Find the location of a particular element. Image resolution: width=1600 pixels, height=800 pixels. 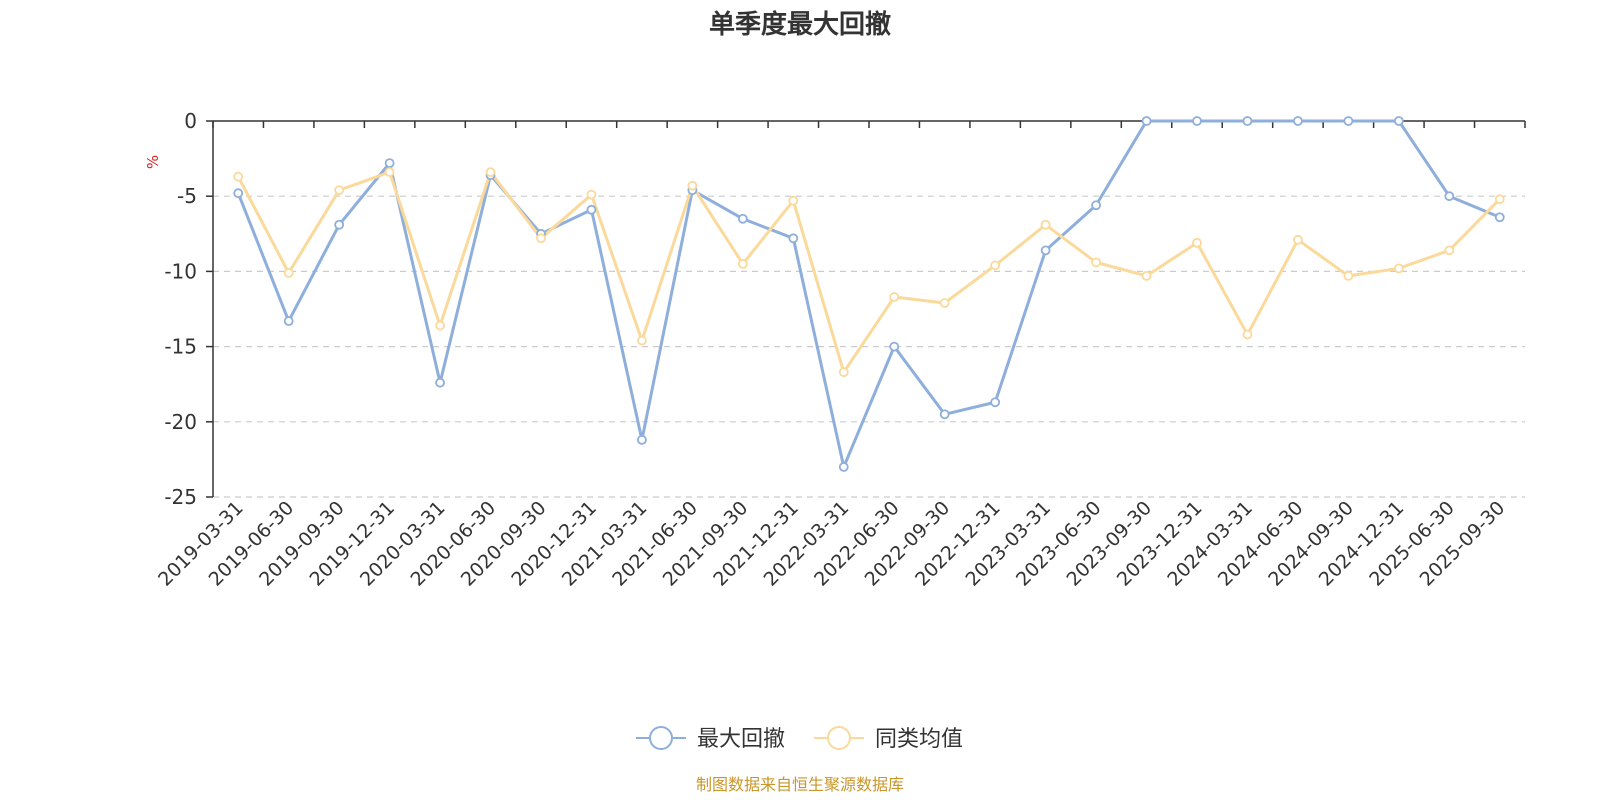

y-tick-label: -20 is located at coordinates (180, 422).